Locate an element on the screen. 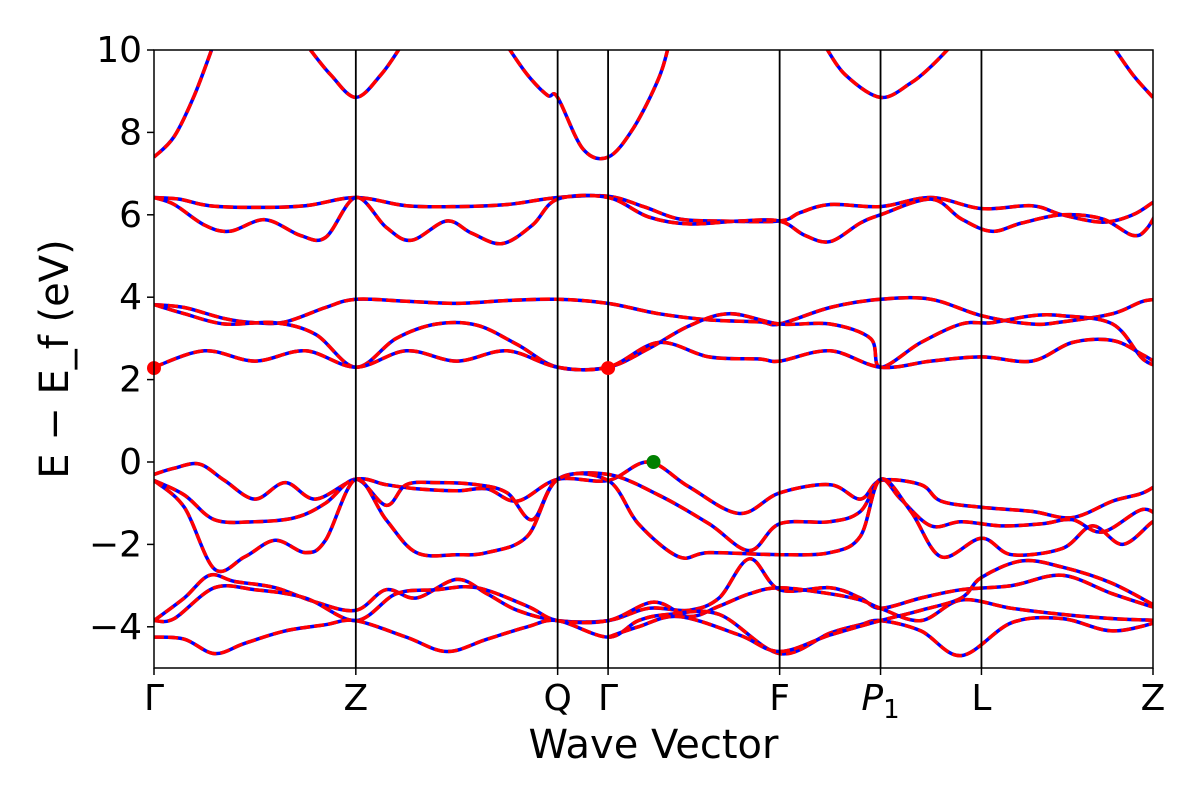 The image size is (1200, 800). band-3-dashed-line is located at coordinates (588, 105).